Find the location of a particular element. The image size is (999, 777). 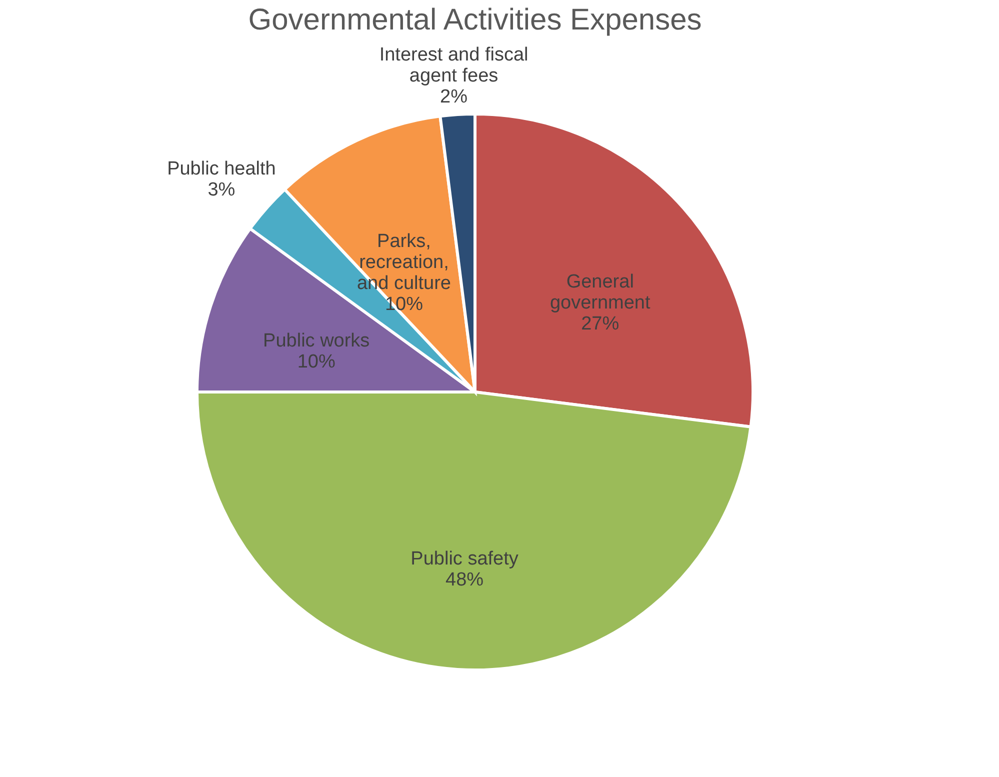

slice-label: Public works is located at coordinates (316, 341).